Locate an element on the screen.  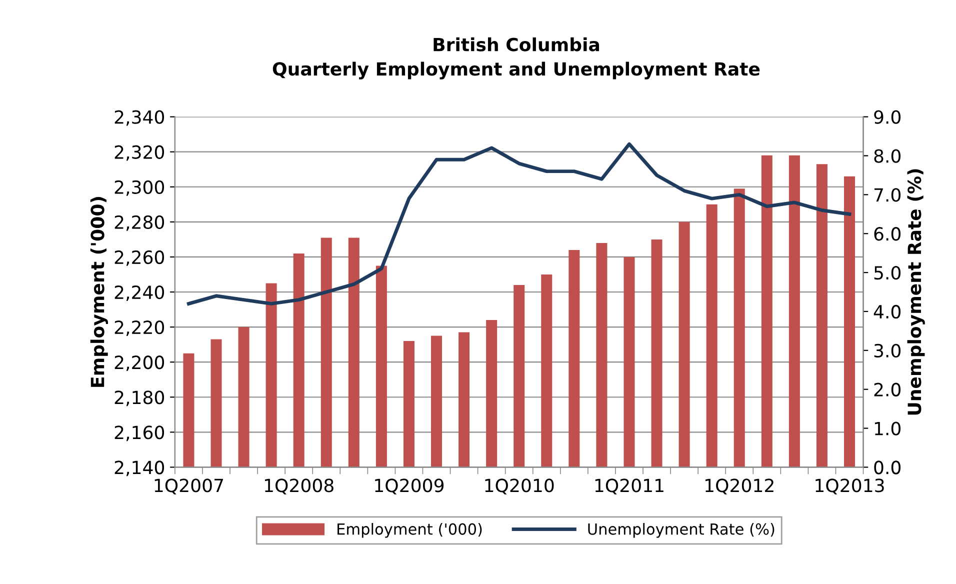
y-tick-label: 2,200 is located at coordinates (139, 364).